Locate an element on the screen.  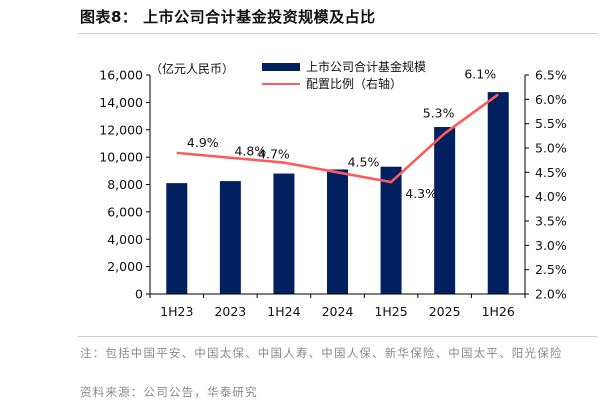
legend-line-label: 配置比例（右轴） is located at coordinates (354, 84).